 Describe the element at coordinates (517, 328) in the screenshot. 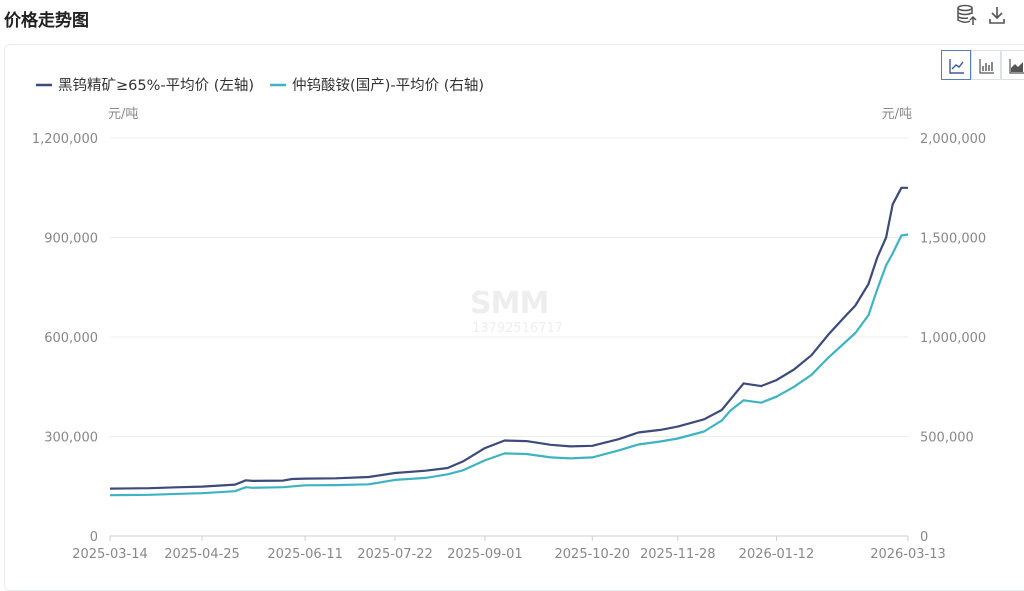

I see `watermark-text: 13792516717` at that location.